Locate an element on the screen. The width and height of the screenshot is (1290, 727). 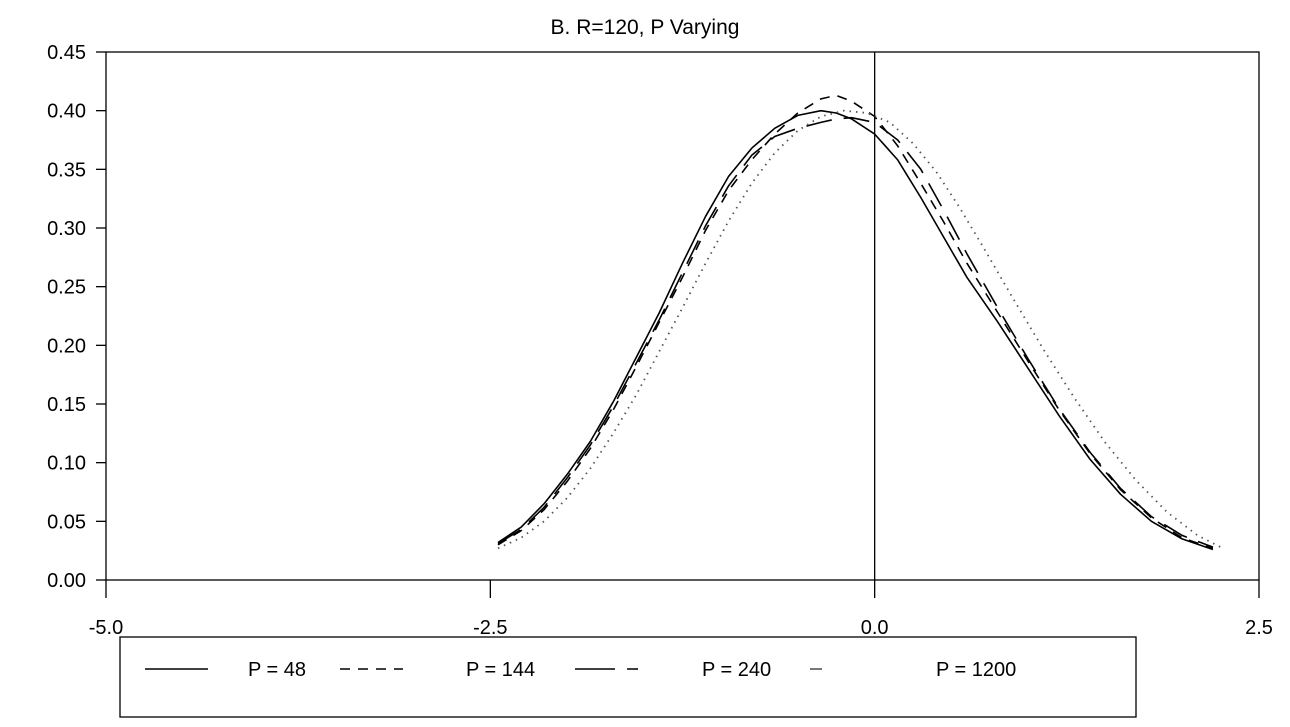
y-tick-label: 0.45 is located at coordinates (66, 53).